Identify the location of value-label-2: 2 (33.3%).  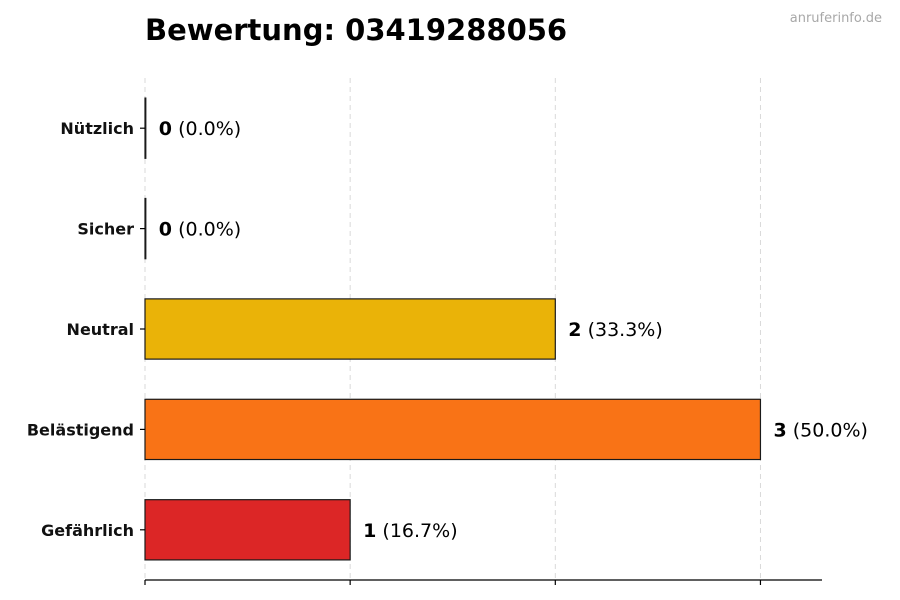
(615, 330).